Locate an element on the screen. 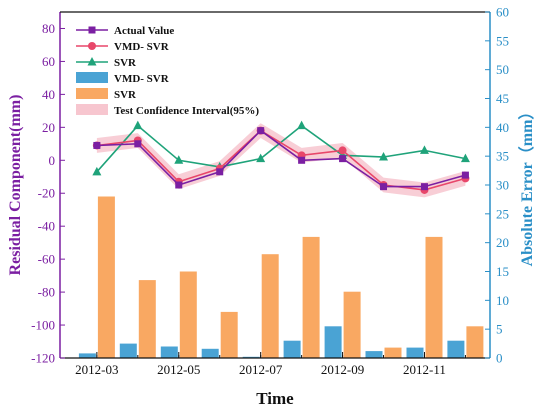 The height and width of the screenshot is (411, 550). y-right-tick-label: 5 is located at coordinates (499, 329).